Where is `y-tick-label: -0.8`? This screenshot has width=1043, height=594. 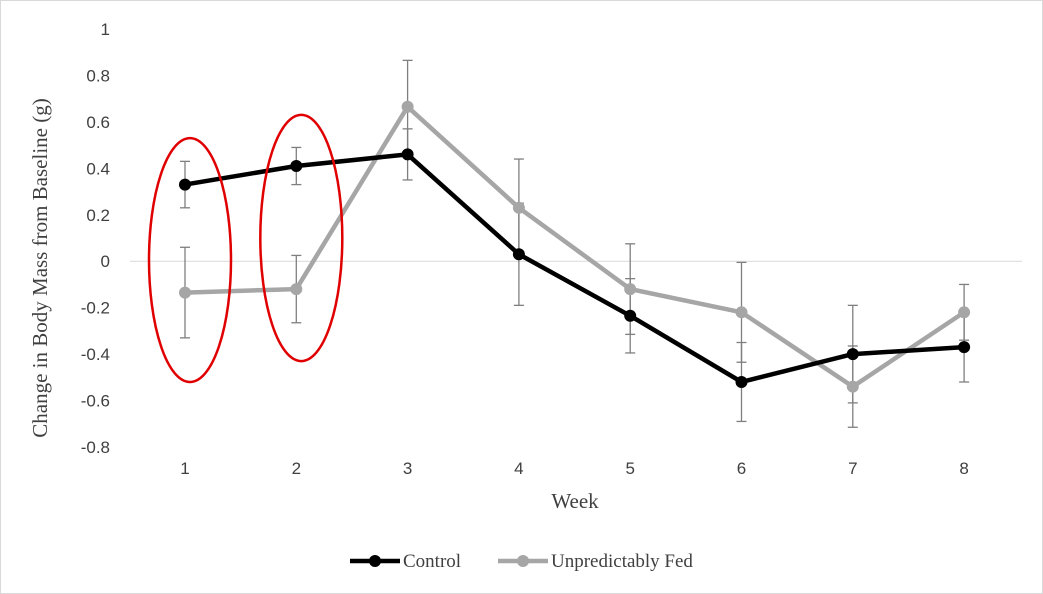 y-tick-label: -0.8 is located at coordinates (95, 447).